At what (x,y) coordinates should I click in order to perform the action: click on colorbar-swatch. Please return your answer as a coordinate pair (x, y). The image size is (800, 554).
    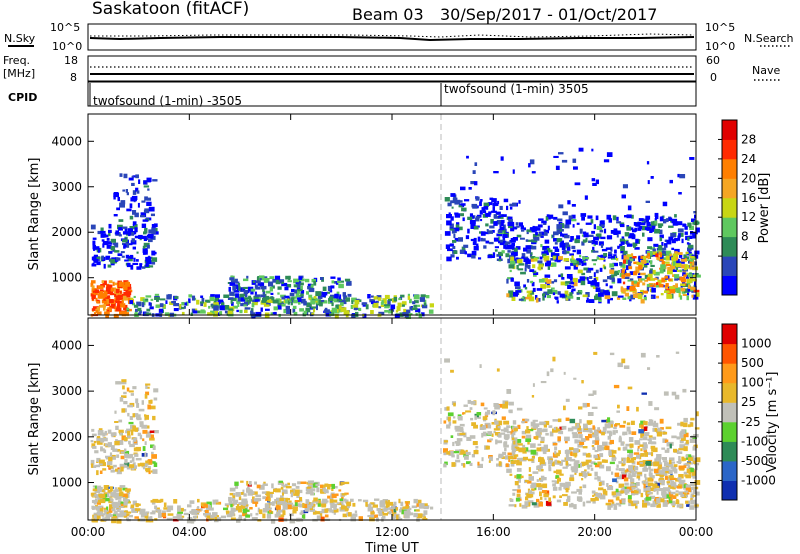
    Looking at the image, I should click on (729, 266).